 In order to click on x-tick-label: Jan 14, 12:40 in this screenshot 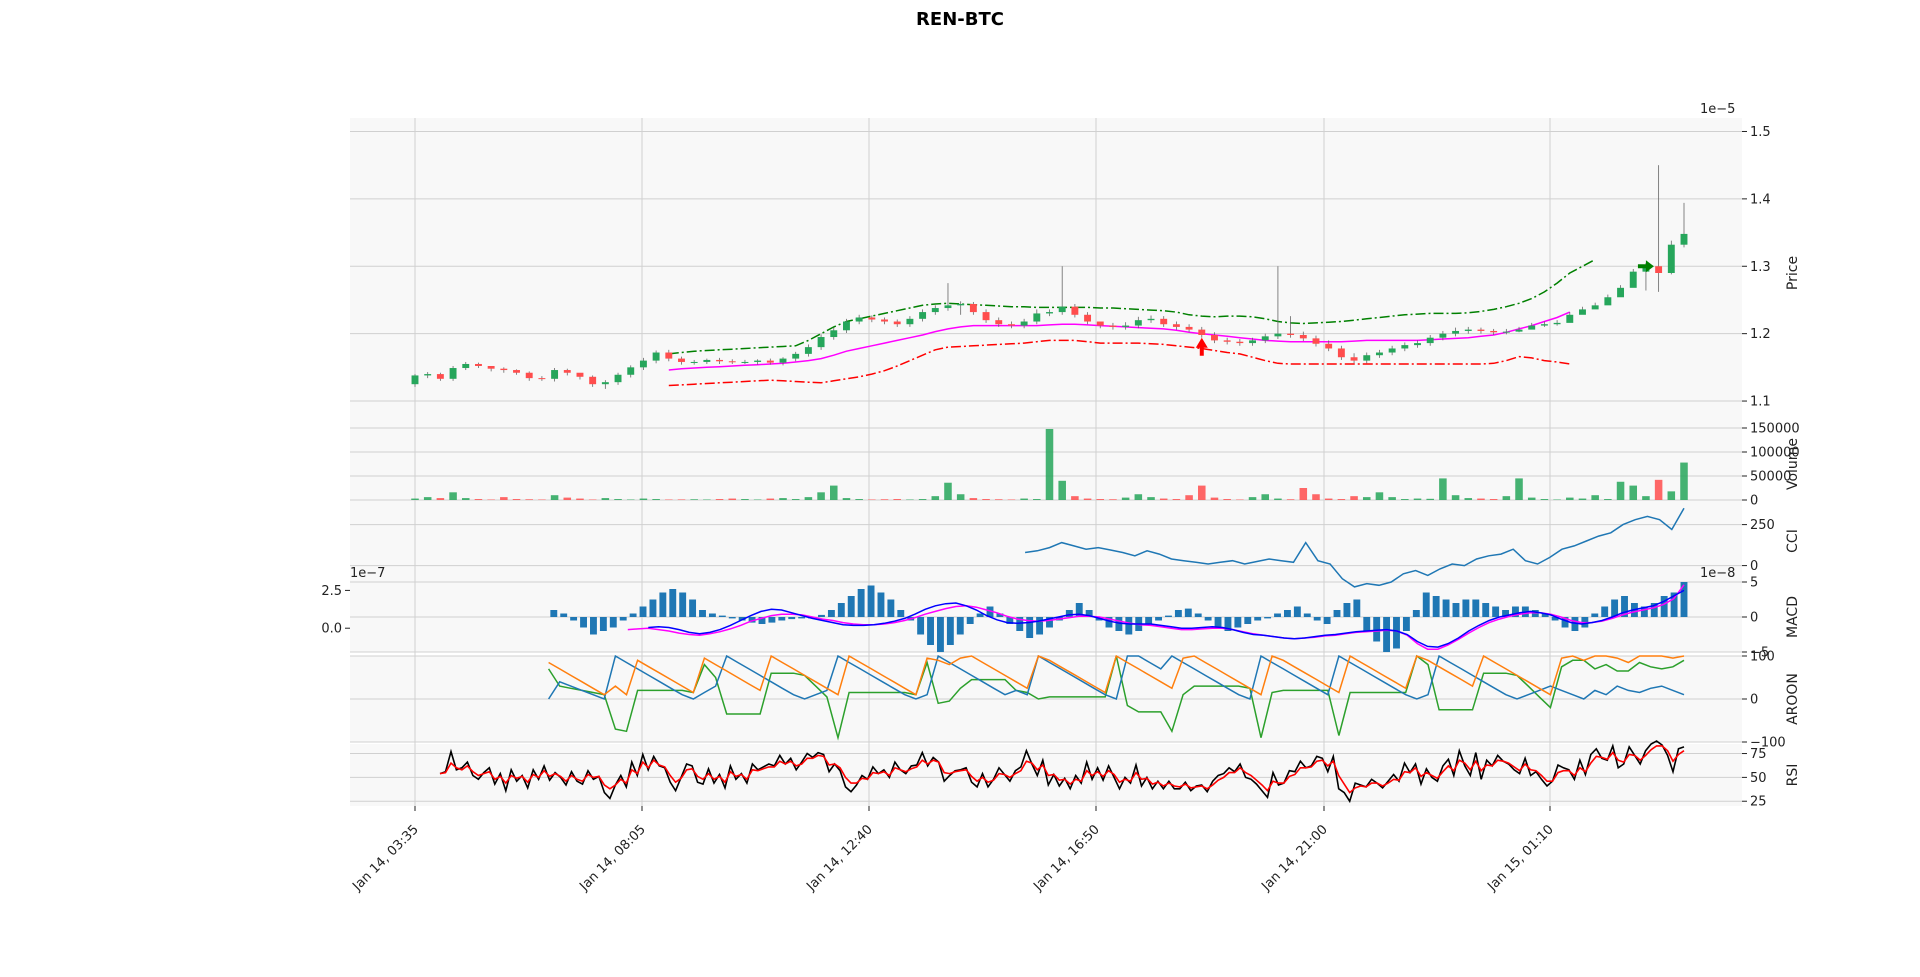, I will do `click(839, 858)`.